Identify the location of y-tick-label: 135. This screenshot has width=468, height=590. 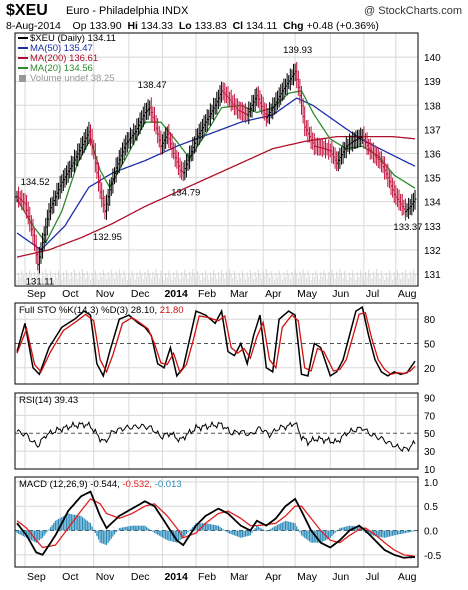
(432, 179).